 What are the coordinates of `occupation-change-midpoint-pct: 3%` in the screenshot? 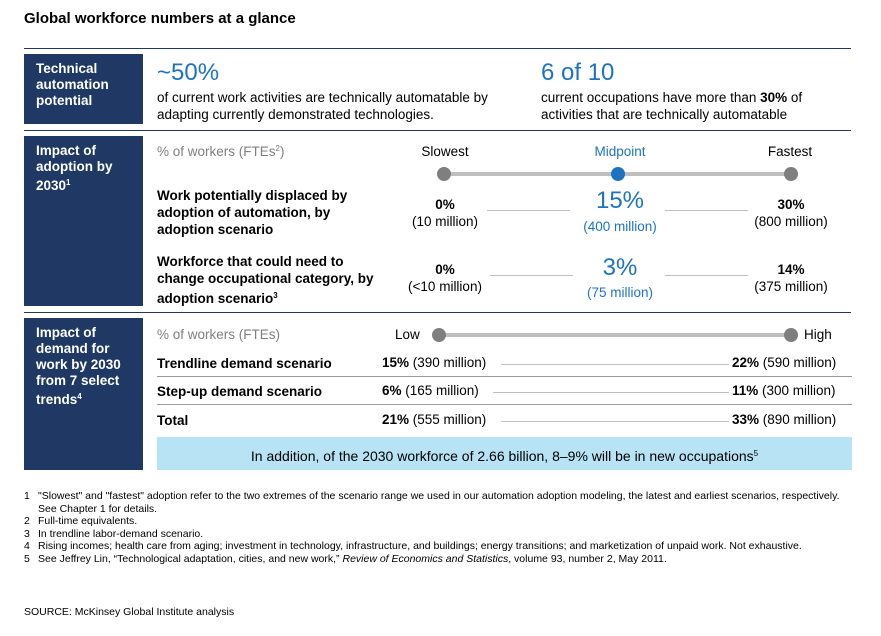 It's located at (620, 267).